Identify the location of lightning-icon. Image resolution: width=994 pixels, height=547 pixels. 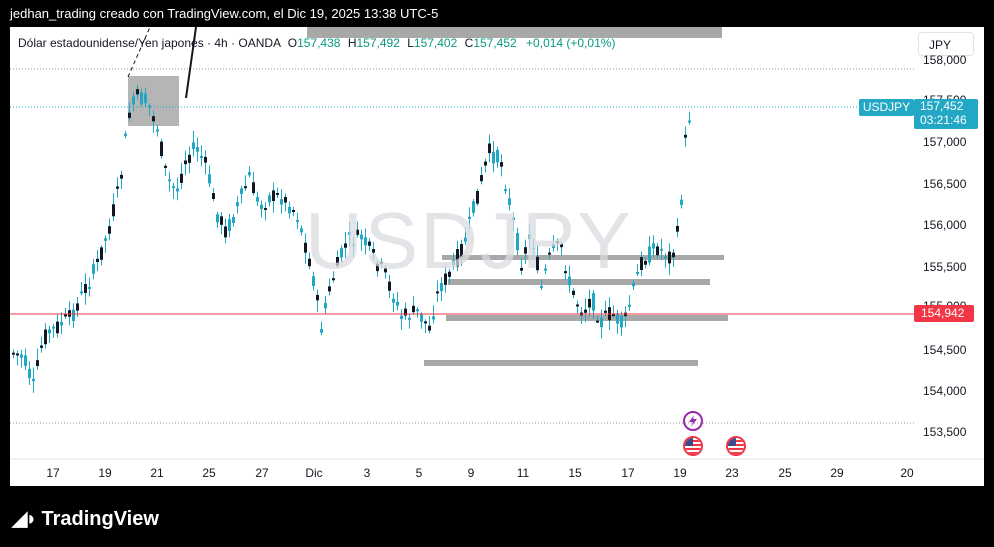
(693, 421).